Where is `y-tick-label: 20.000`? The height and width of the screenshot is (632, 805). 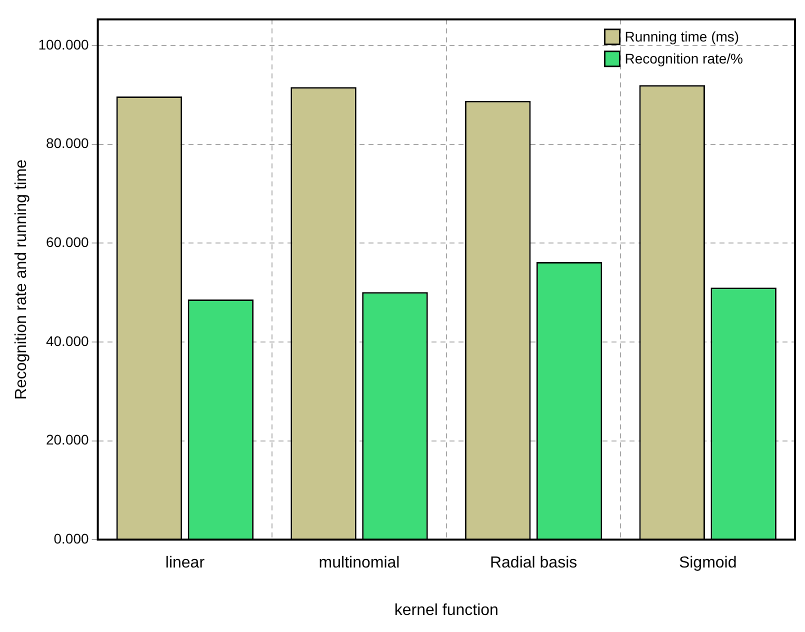 y-tick-label: 20.000 is located at coordinates (68, 440).